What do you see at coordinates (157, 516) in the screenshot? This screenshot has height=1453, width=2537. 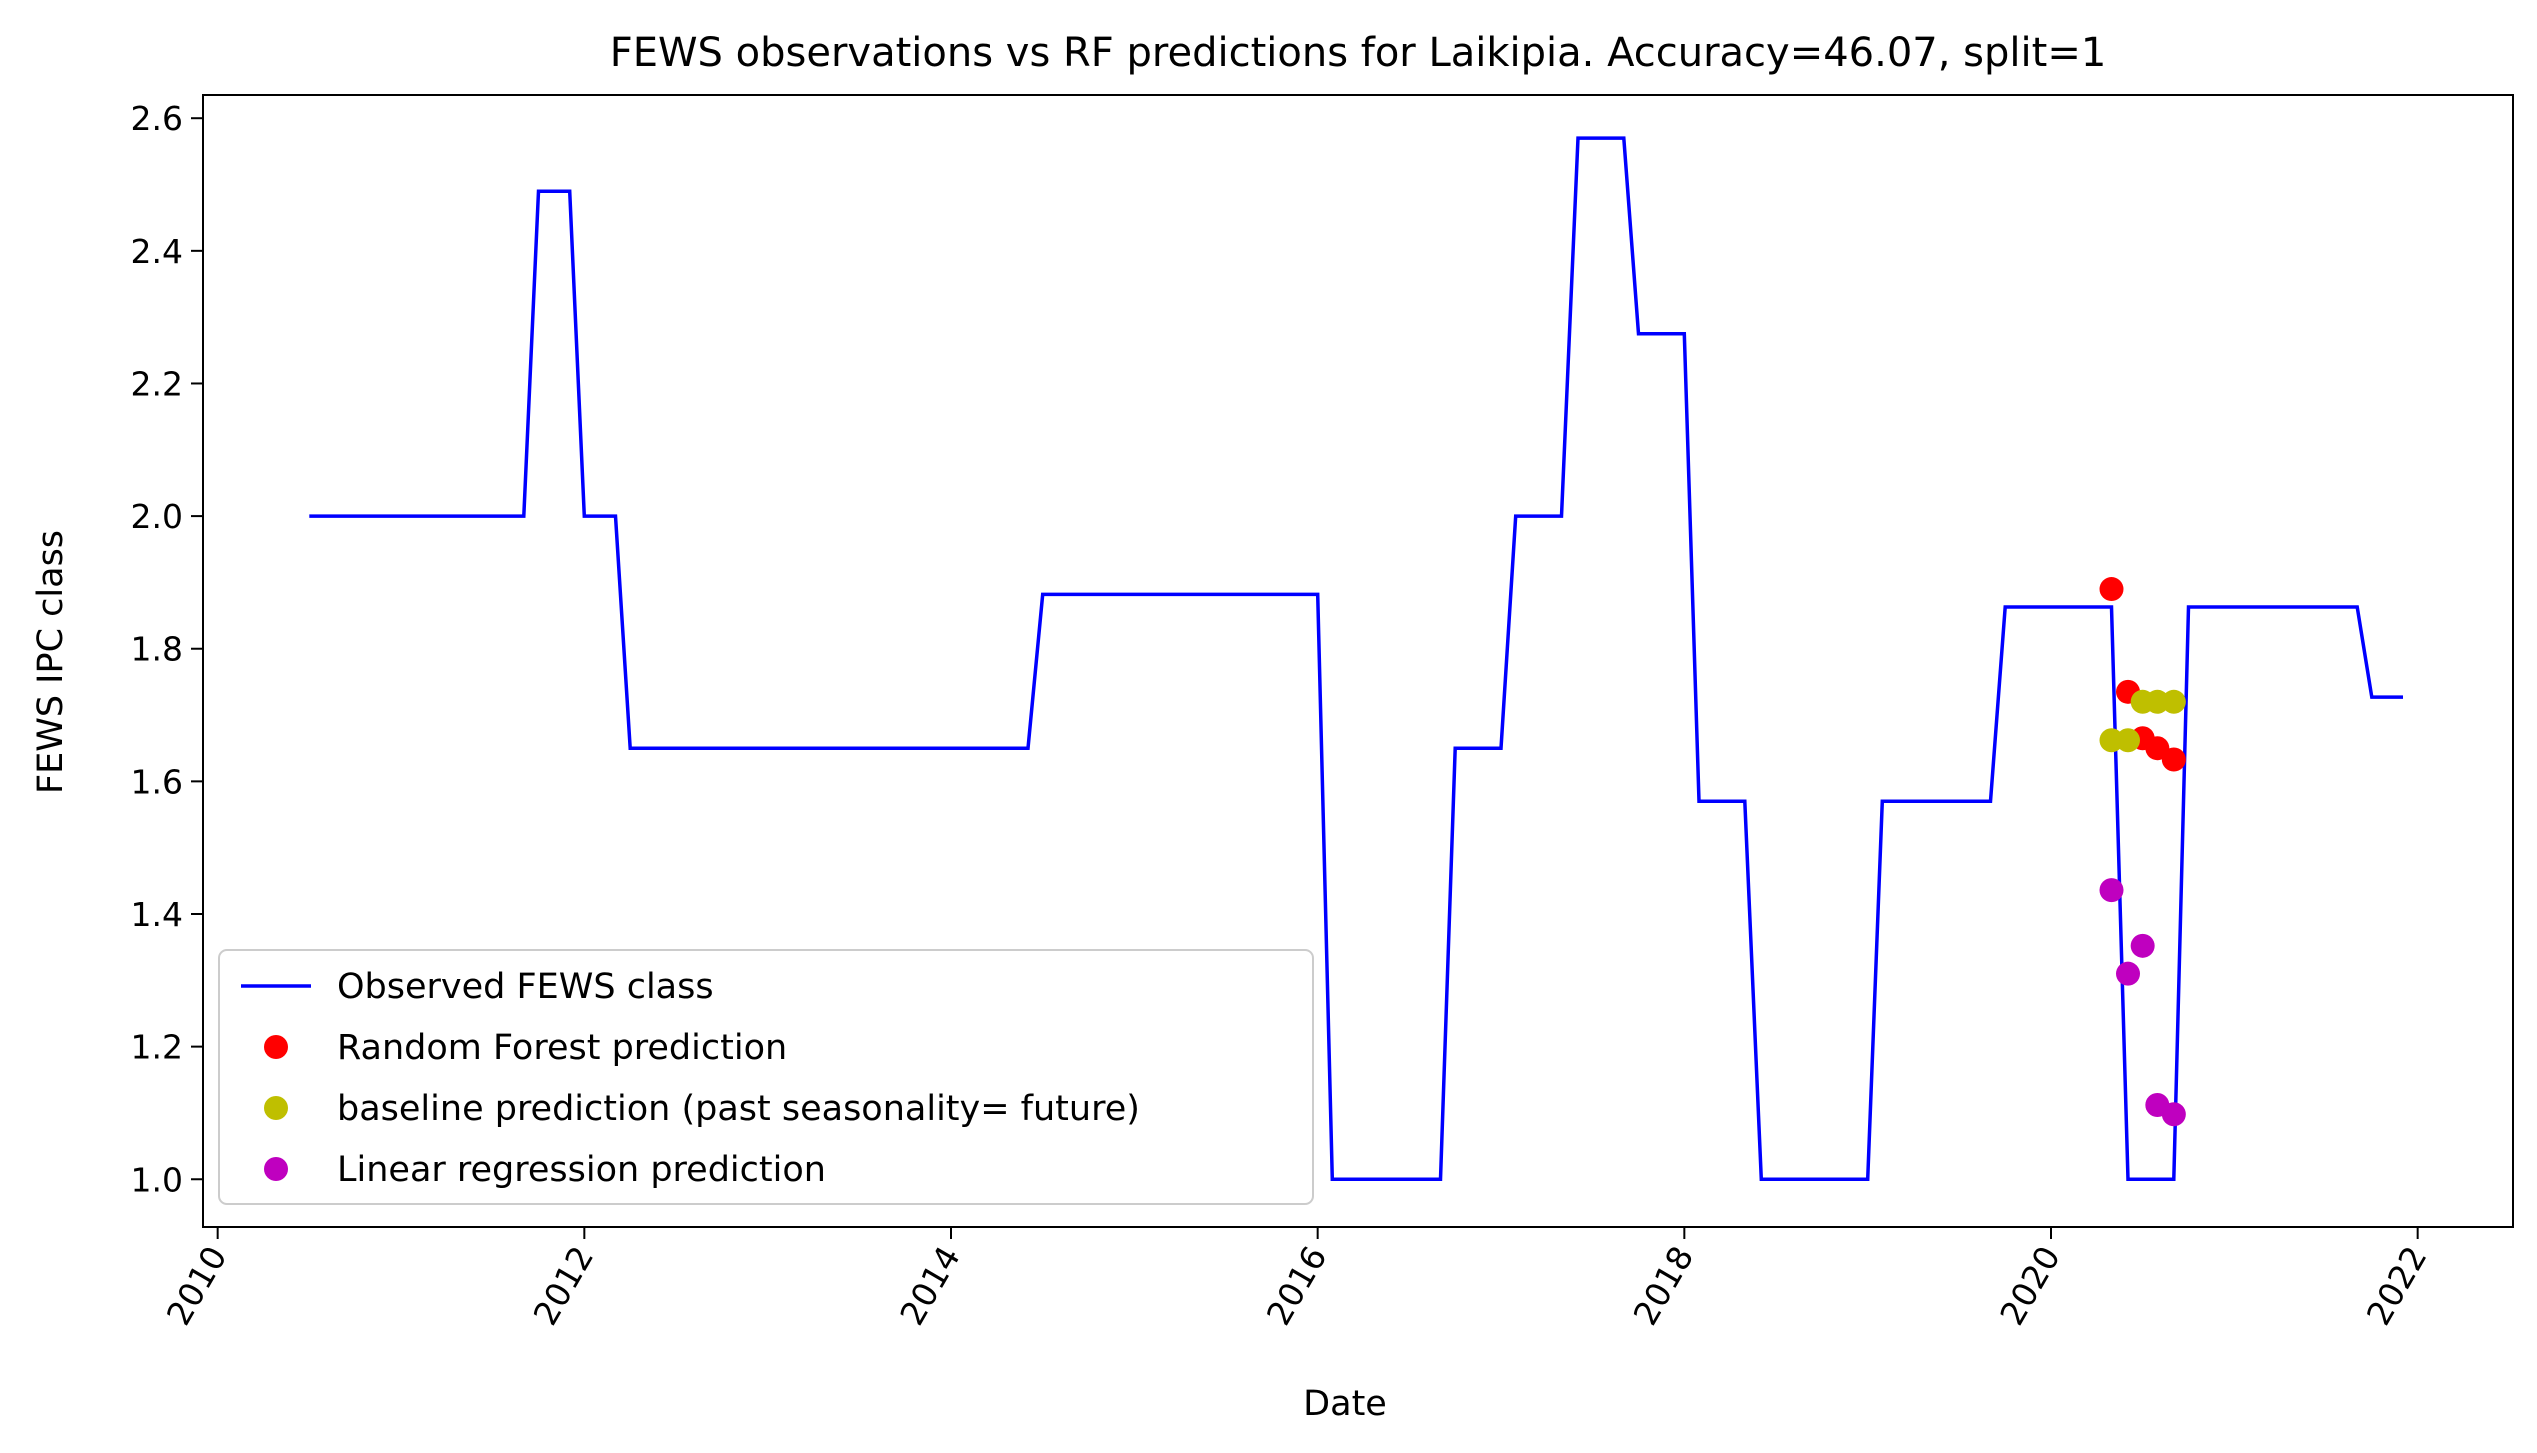 I see `y-tick-label: 2.0` at bounding box center [157, 516].